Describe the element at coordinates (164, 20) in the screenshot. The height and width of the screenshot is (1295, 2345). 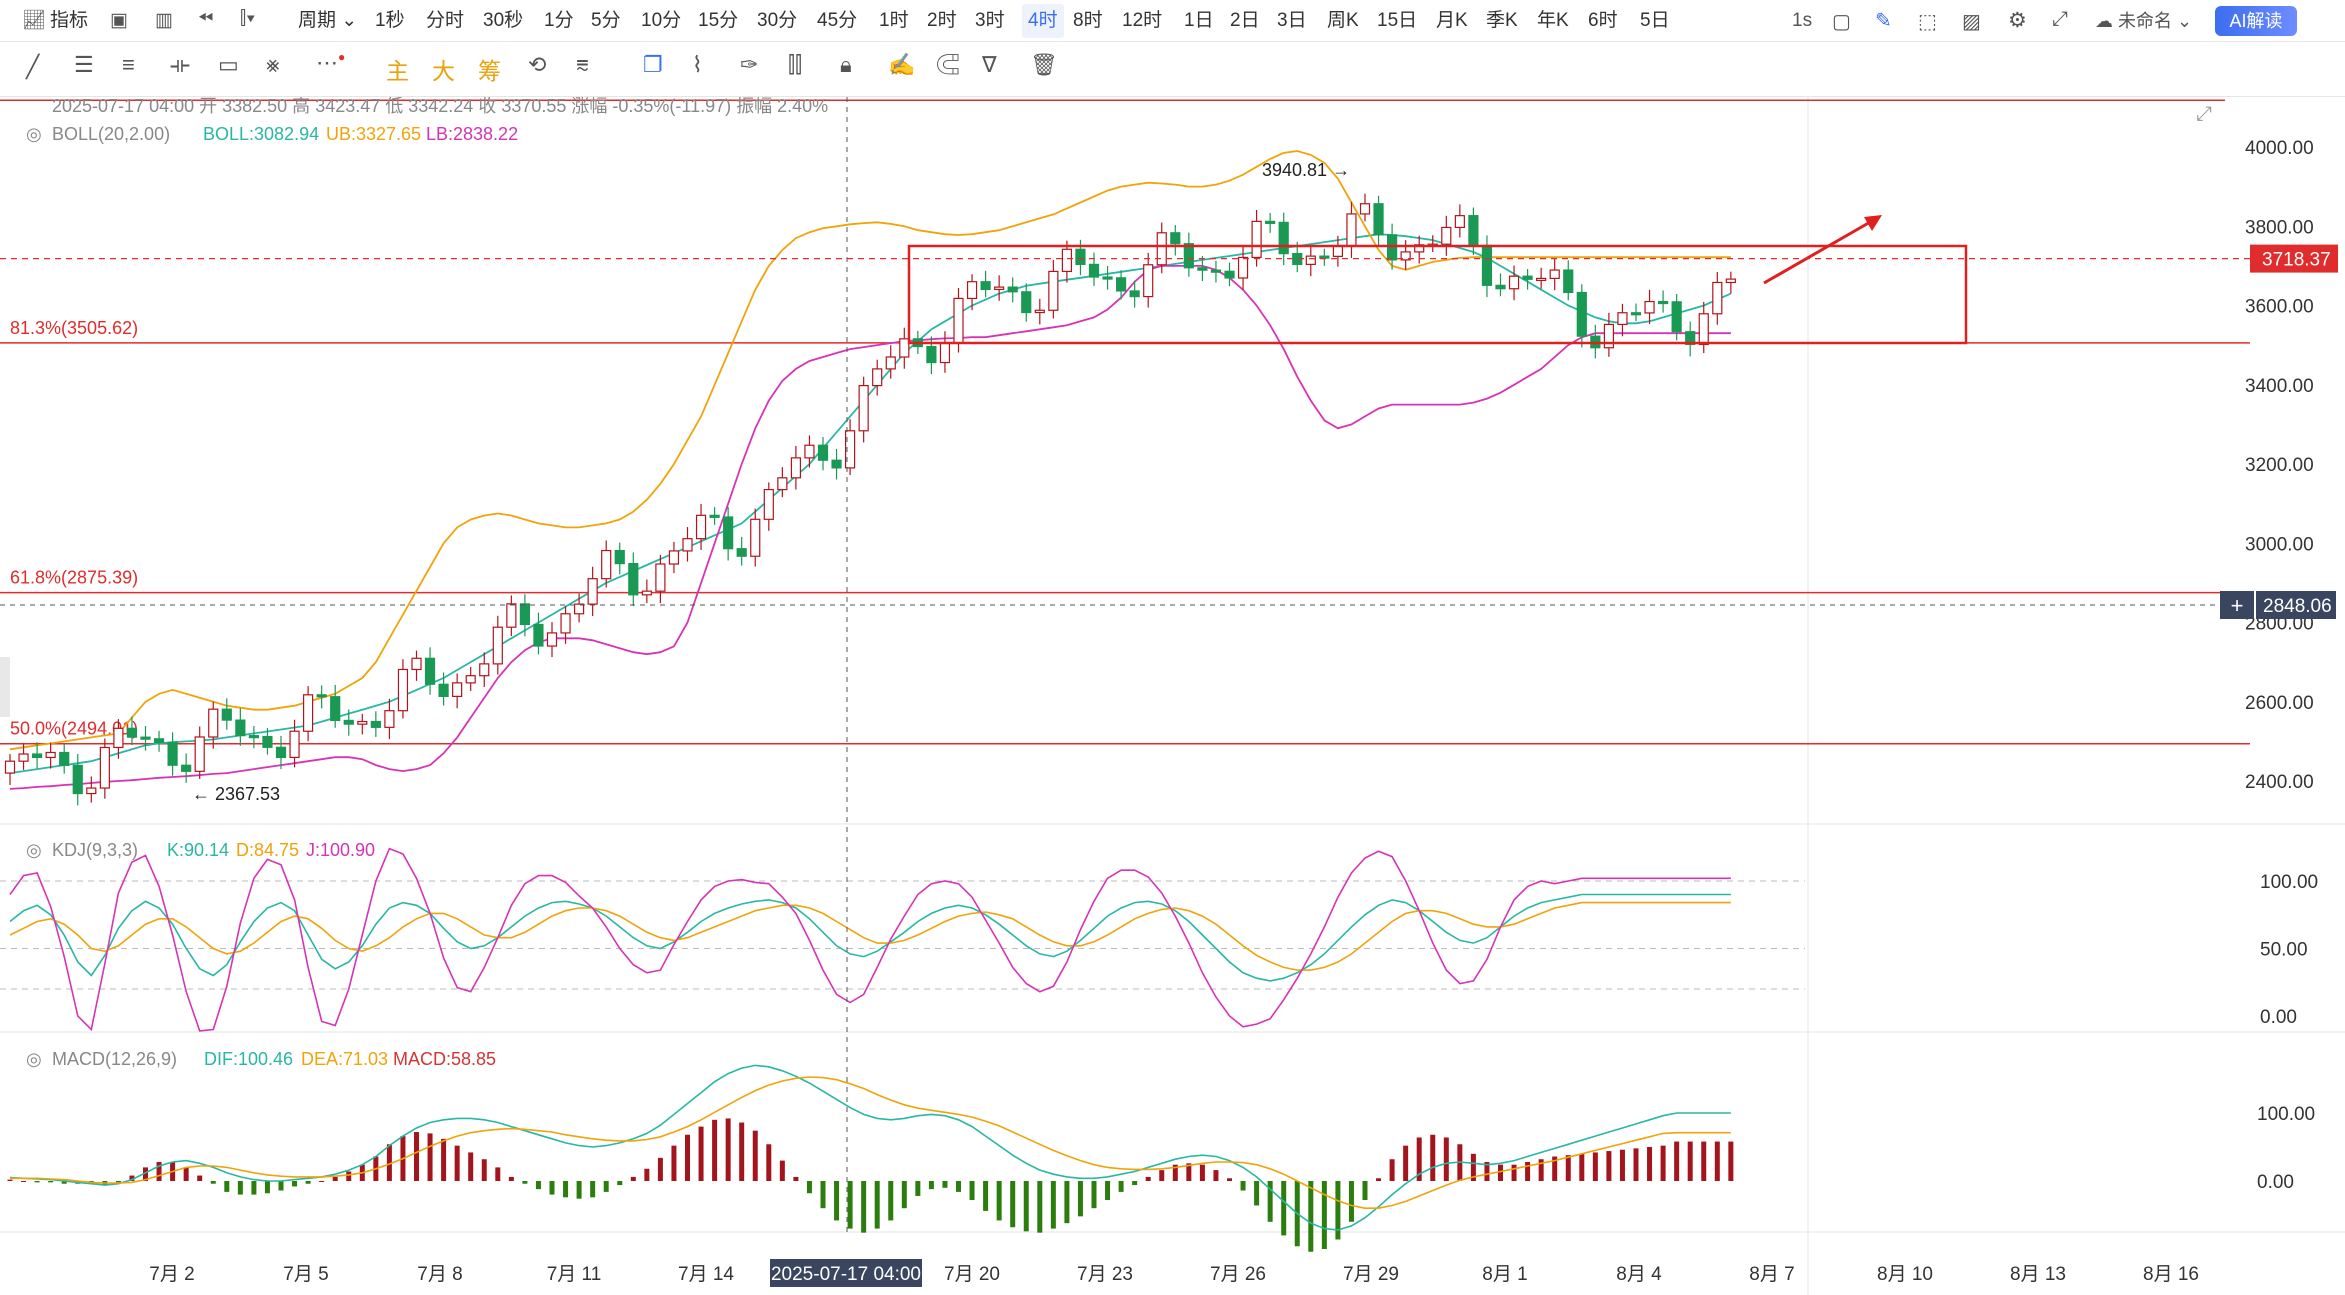
I see `layout-icon: ▥` at that location.